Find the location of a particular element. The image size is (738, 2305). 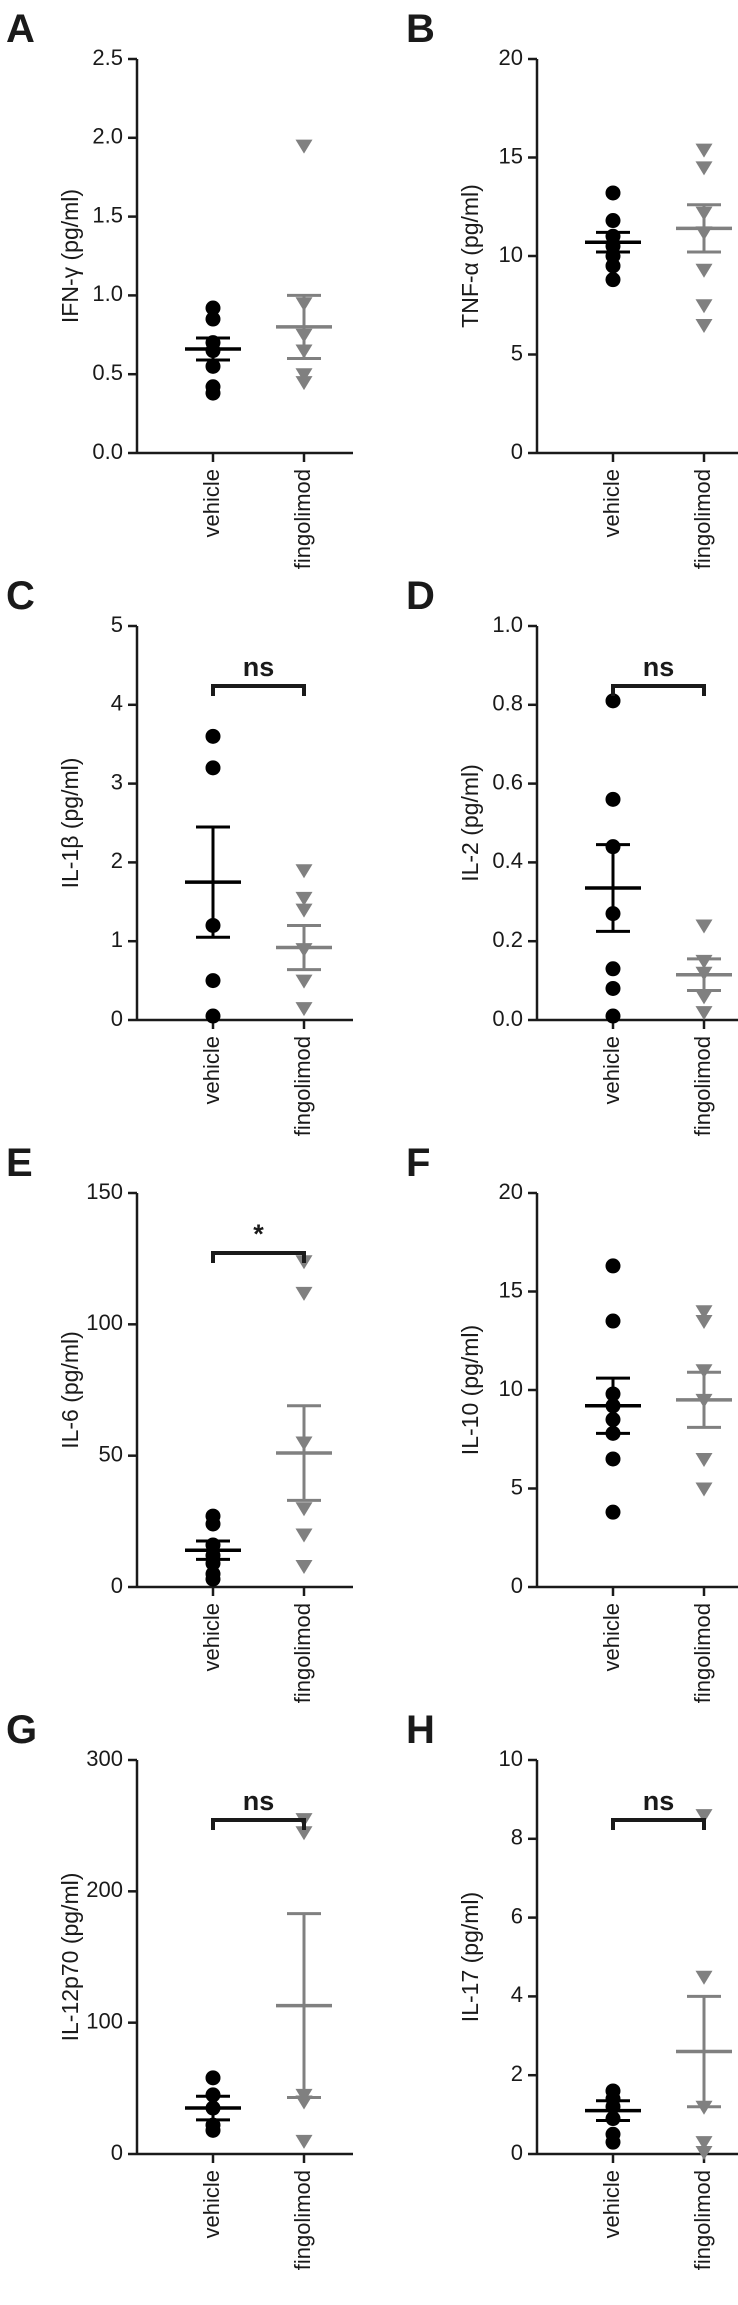

y-tick-label: 5 is located at coordinates (517, 1486).